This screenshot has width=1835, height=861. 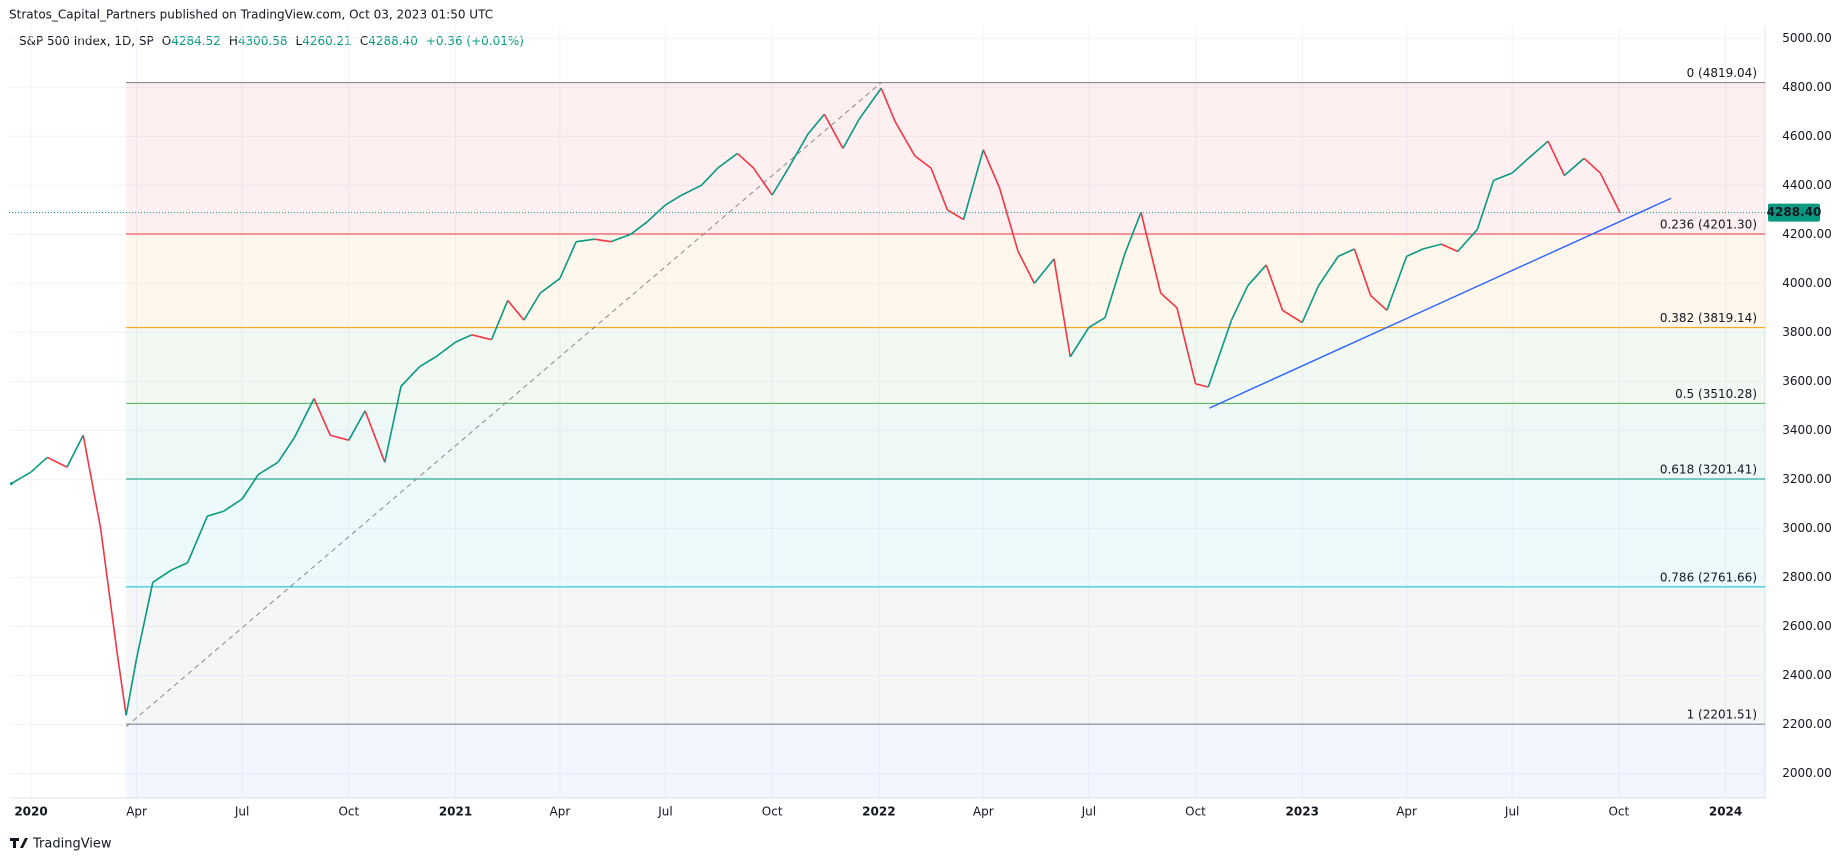 What do you see at coordinates (1807, 626) in the screenshot?
I see `y-tick-label: 2600.00` at bounding box center [1807, 626].